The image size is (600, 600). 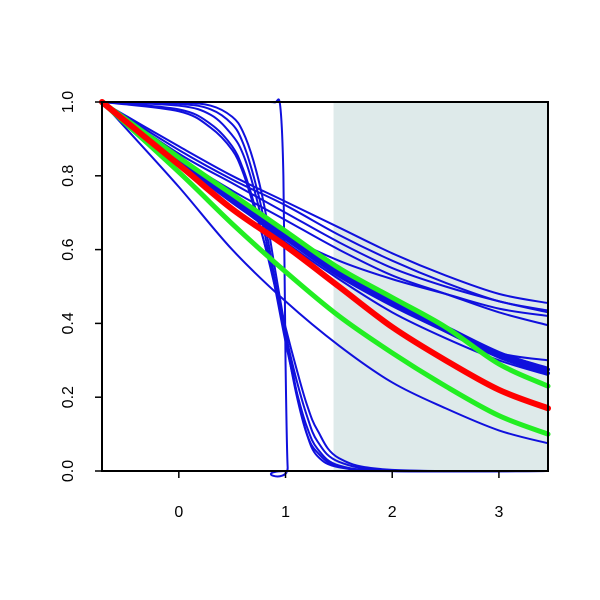 I want to click on y-tick-label: 0.4, so click(x=68, y=323).